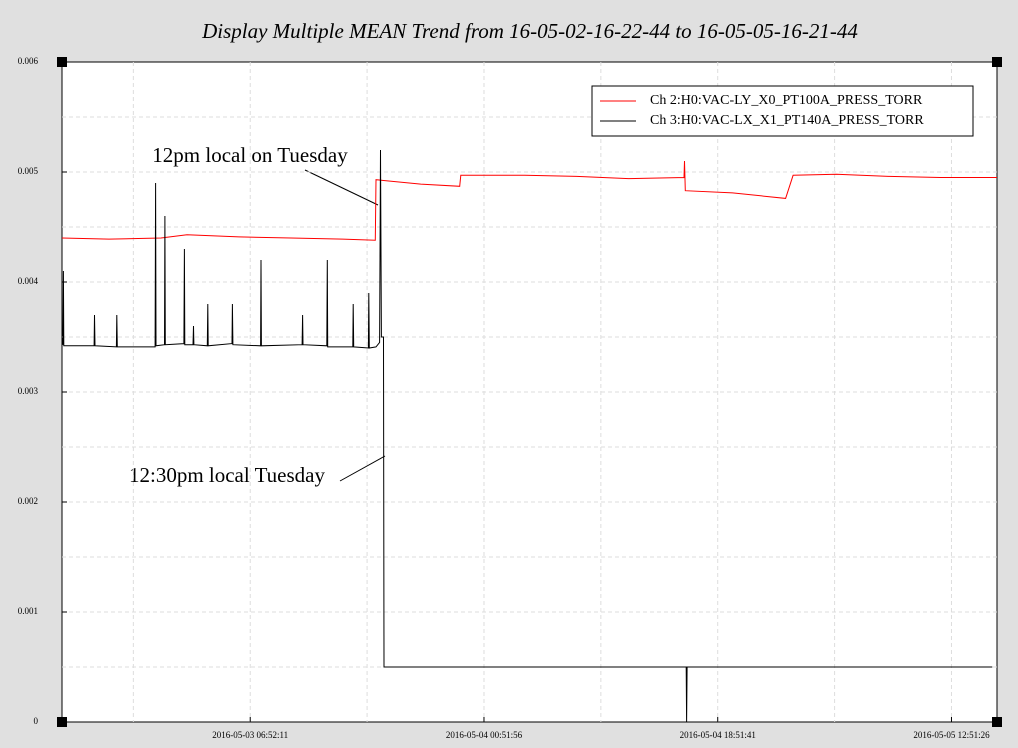  I want to click on legend-label: Ch 2:H0:VAC-LY_X0_PT100A_PRESS_TORR, so click(786, 100).